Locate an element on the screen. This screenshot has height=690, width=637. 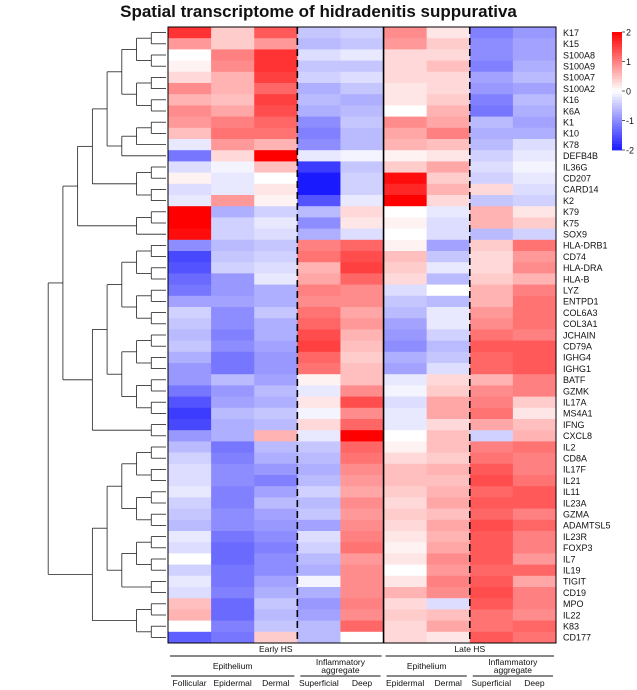
colorbar-tick-label: 2 is located at coordinates (628, 33).